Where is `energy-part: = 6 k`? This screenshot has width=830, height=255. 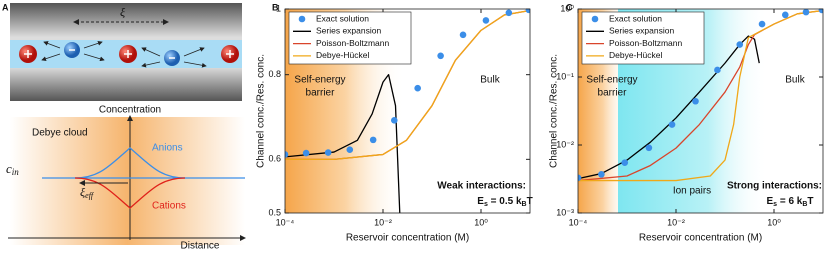 energy-part: = 6 k is located at coordinates (790, 201).